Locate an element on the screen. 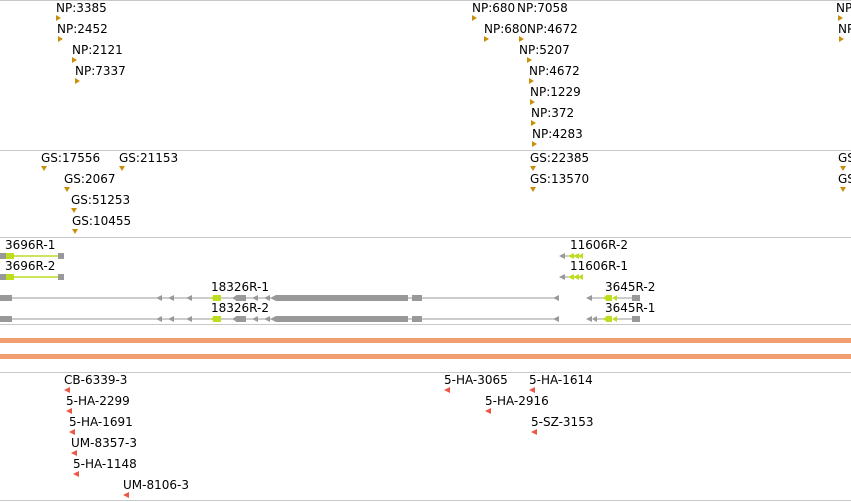 This screenshot has height=502, width=851. coverage-band-bottom is located at coordinates (425, 356).